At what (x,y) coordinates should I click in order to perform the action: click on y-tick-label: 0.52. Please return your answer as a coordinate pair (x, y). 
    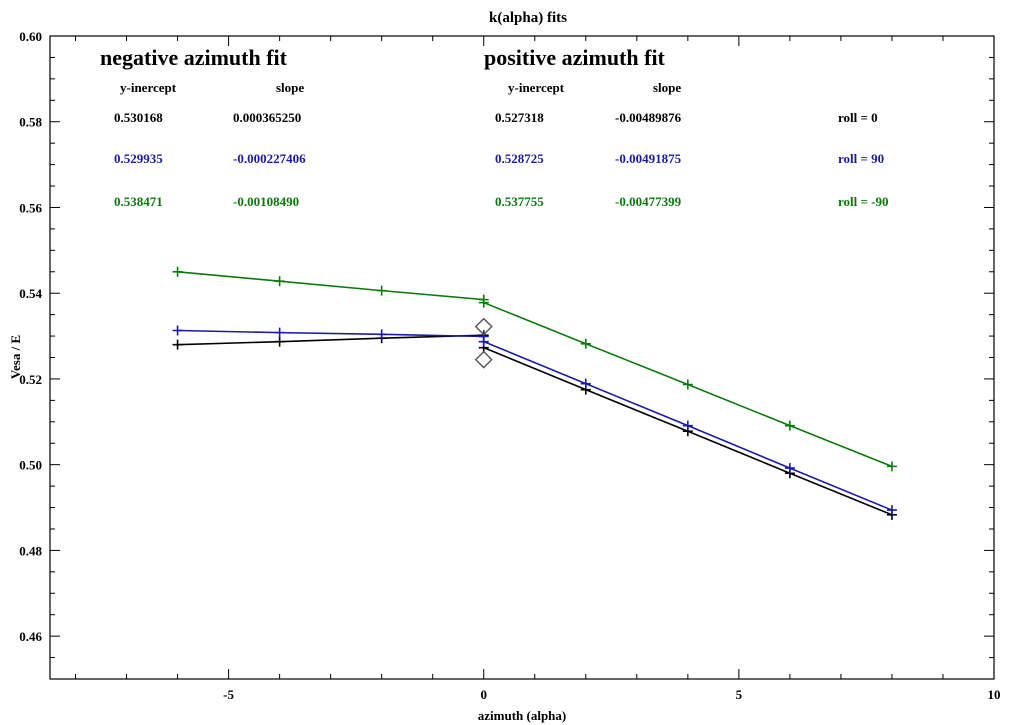
    Looking at the image, I should click on (30, 379).